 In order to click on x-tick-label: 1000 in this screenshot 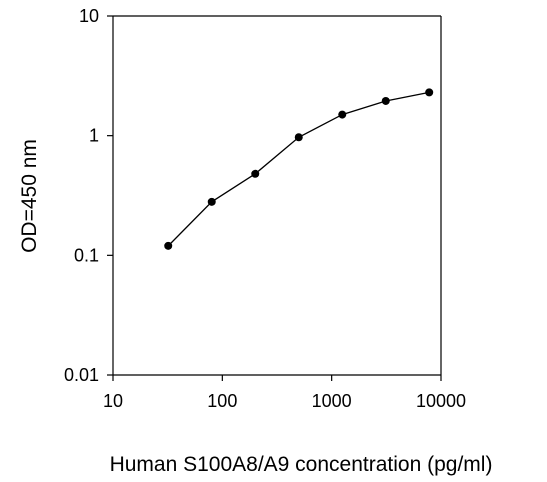, I will do `click(332, 401)`.